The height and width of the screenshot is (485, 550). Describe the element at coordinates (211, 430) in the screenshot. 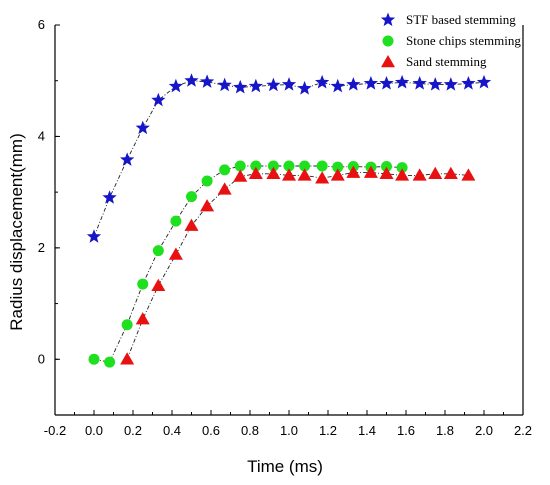

I see `x-tick-label: 0.6` at that location.